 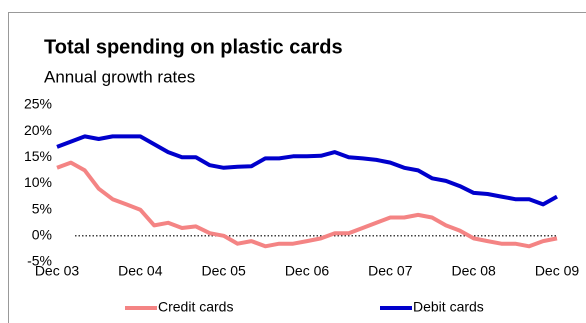 What do you see at coordinates (57, 271) in the screenshot?
I see `x-tick-label: Dec 03` at bounding box center [57, 271].